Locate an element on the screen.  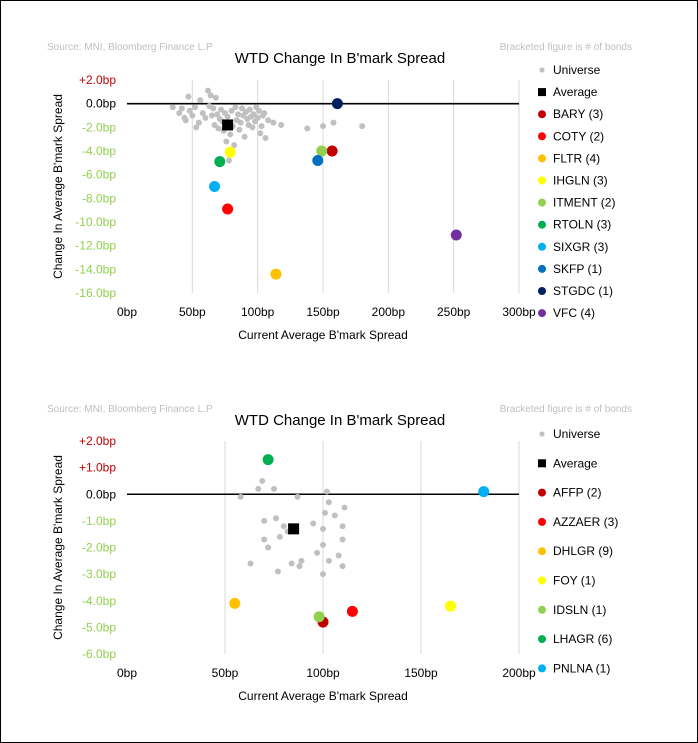
y-tick-label: -6.0bp is located at coordinates (99, 175).